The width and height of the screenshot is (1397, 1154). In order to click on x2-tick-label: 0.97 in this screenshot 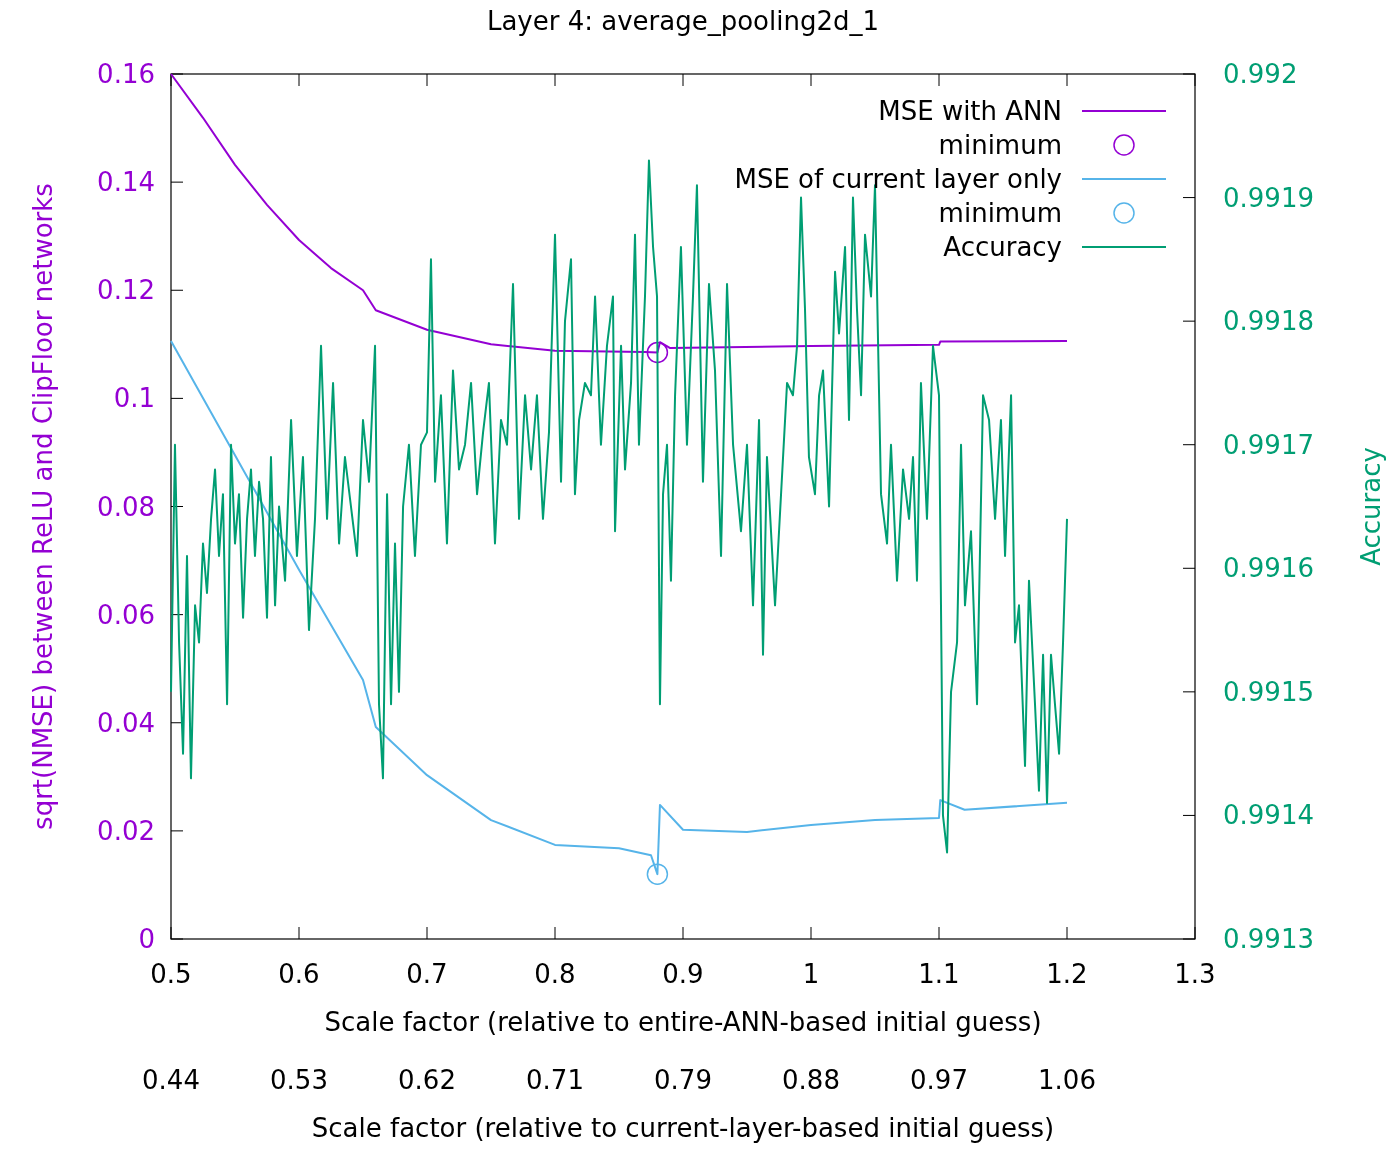, I will do `click(939, 1080)`.